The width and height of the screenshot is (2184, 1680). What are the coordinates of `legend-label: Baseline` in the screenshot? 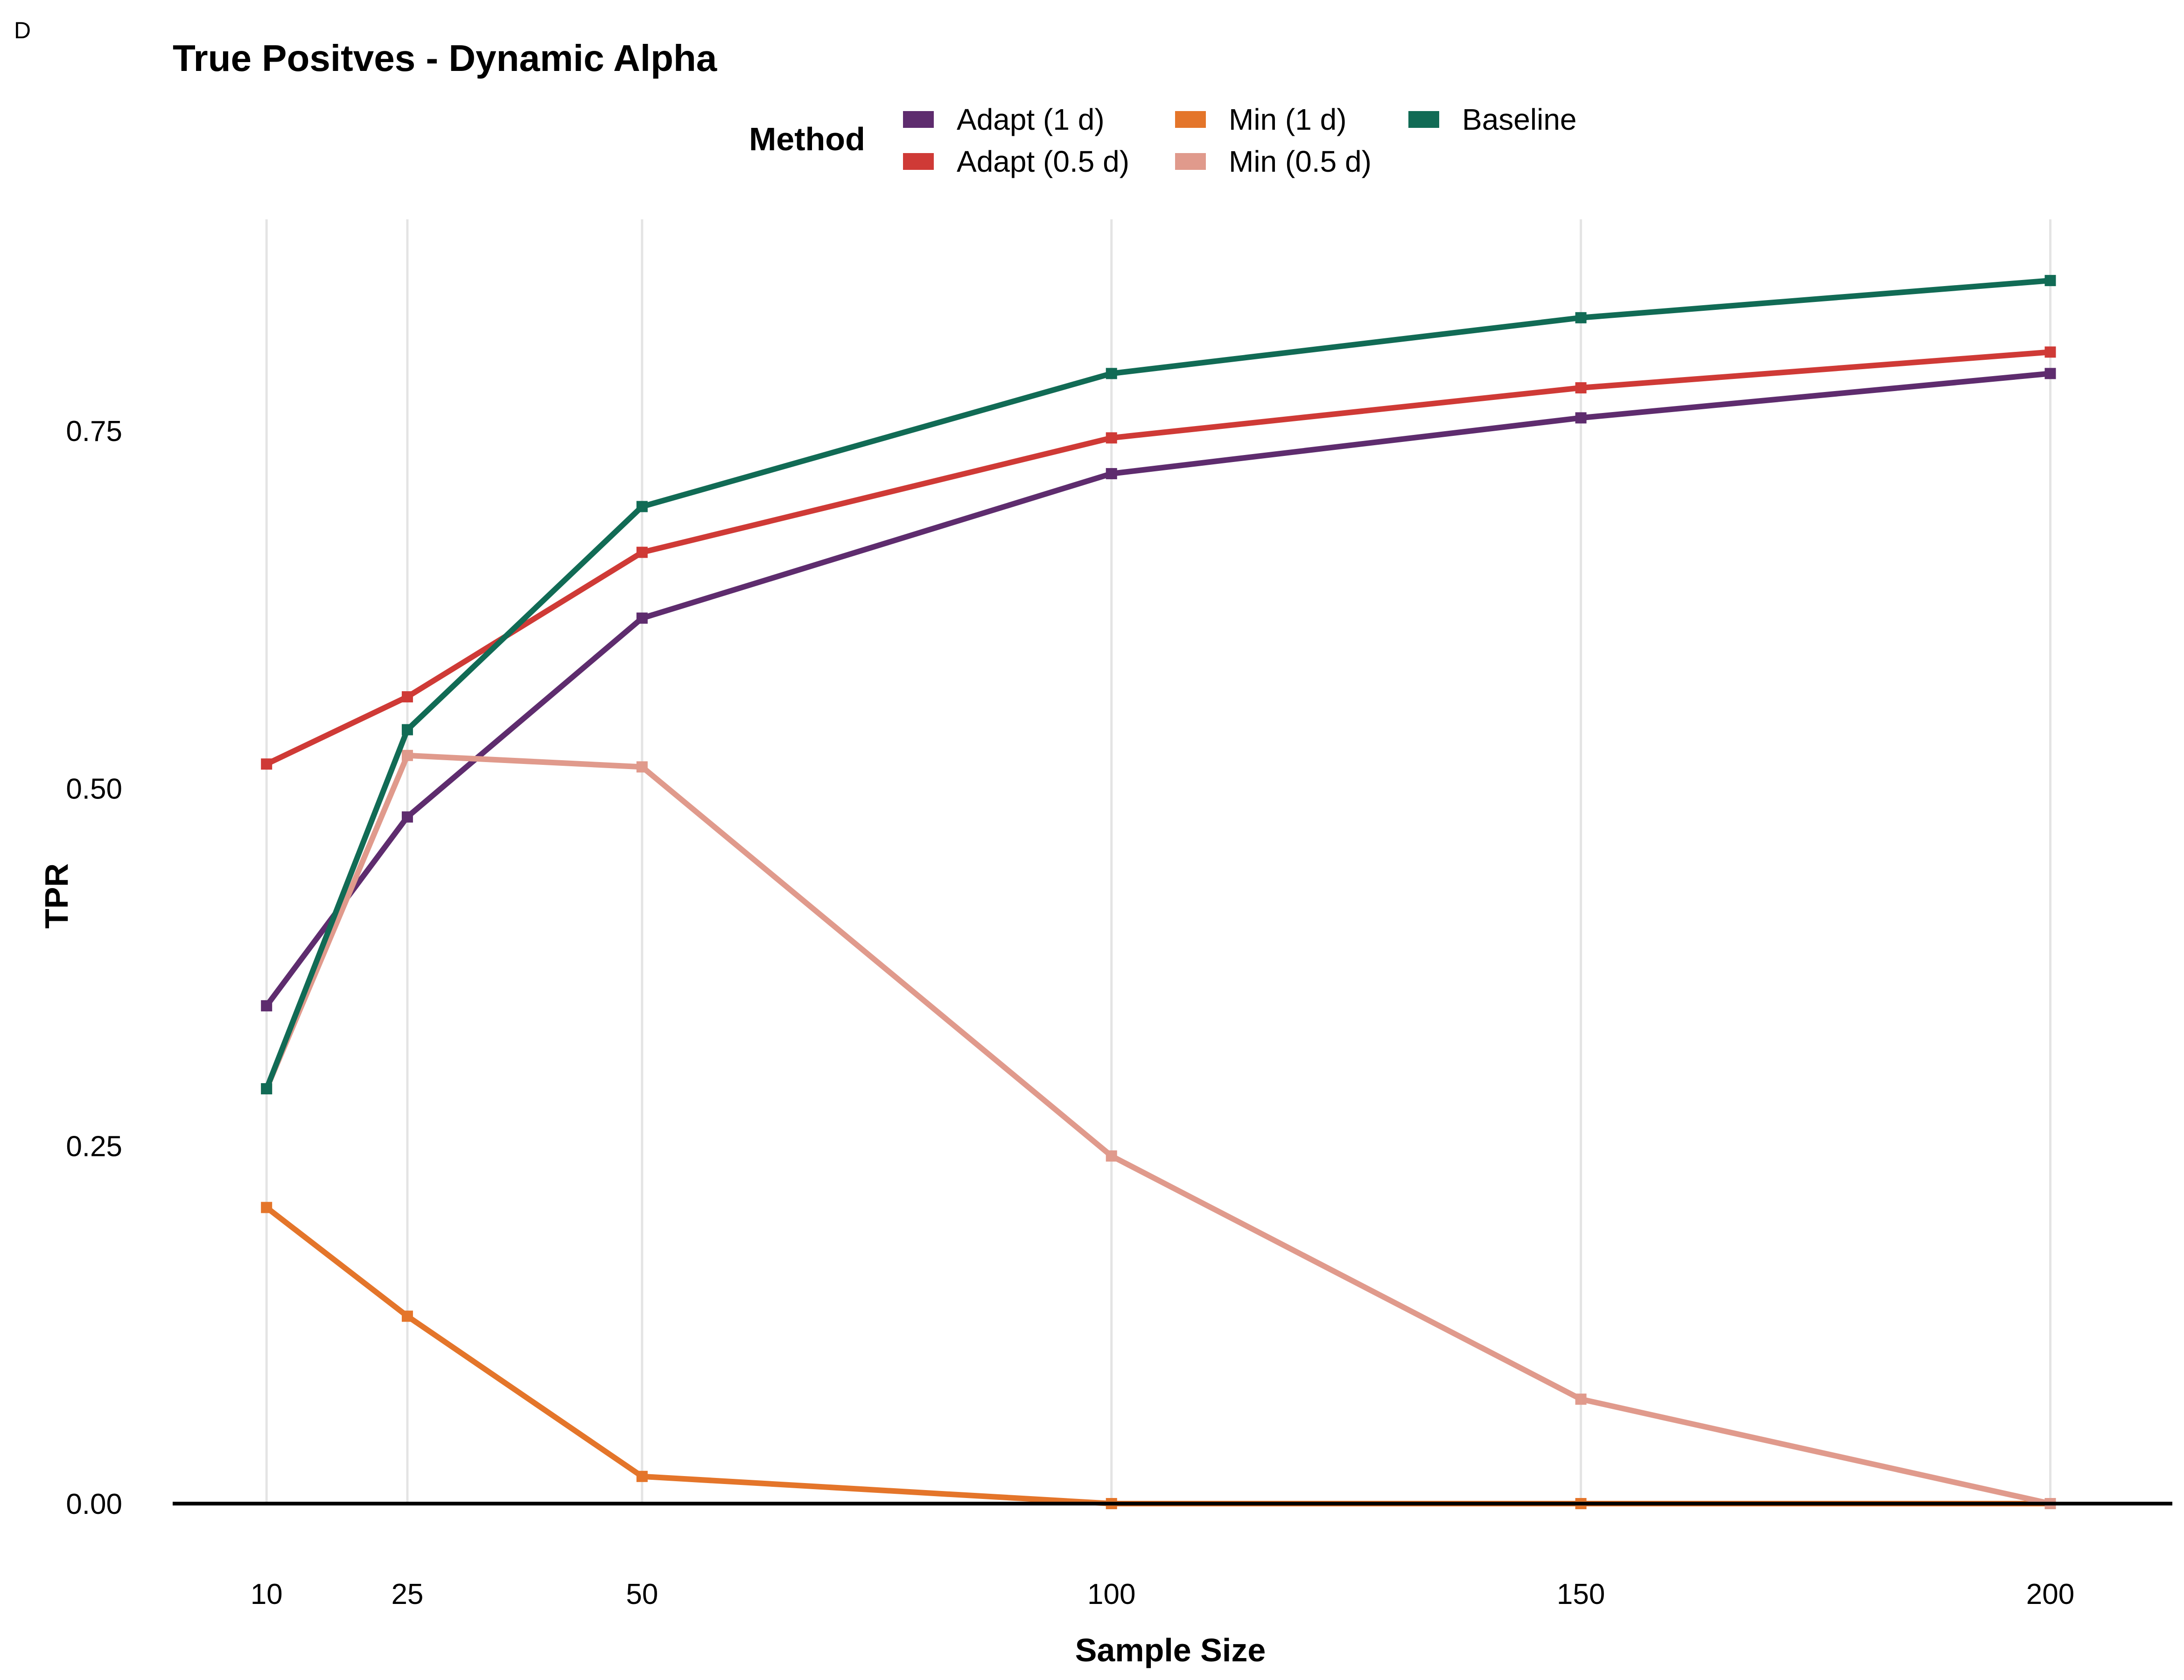 It's located at (1519, 119).